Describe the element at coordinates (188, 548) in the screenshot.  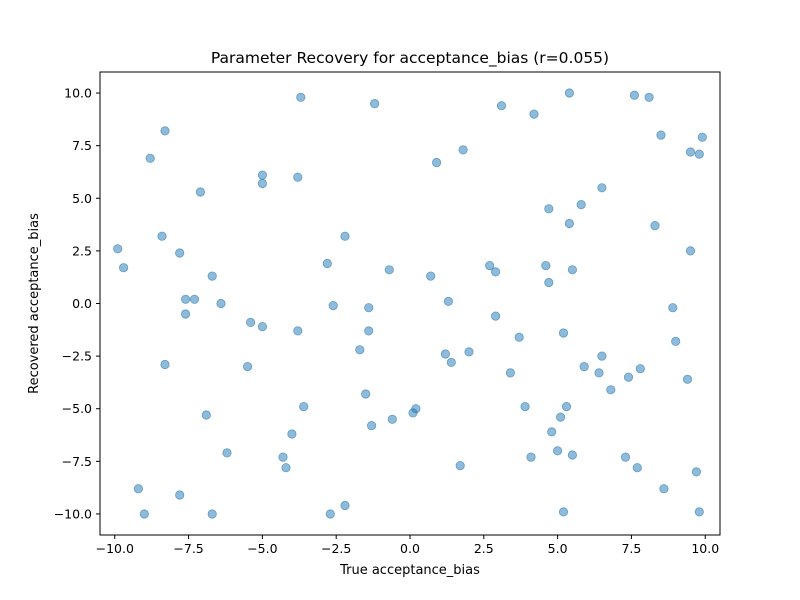
I see `x-tick-label: −7.5` at that location.